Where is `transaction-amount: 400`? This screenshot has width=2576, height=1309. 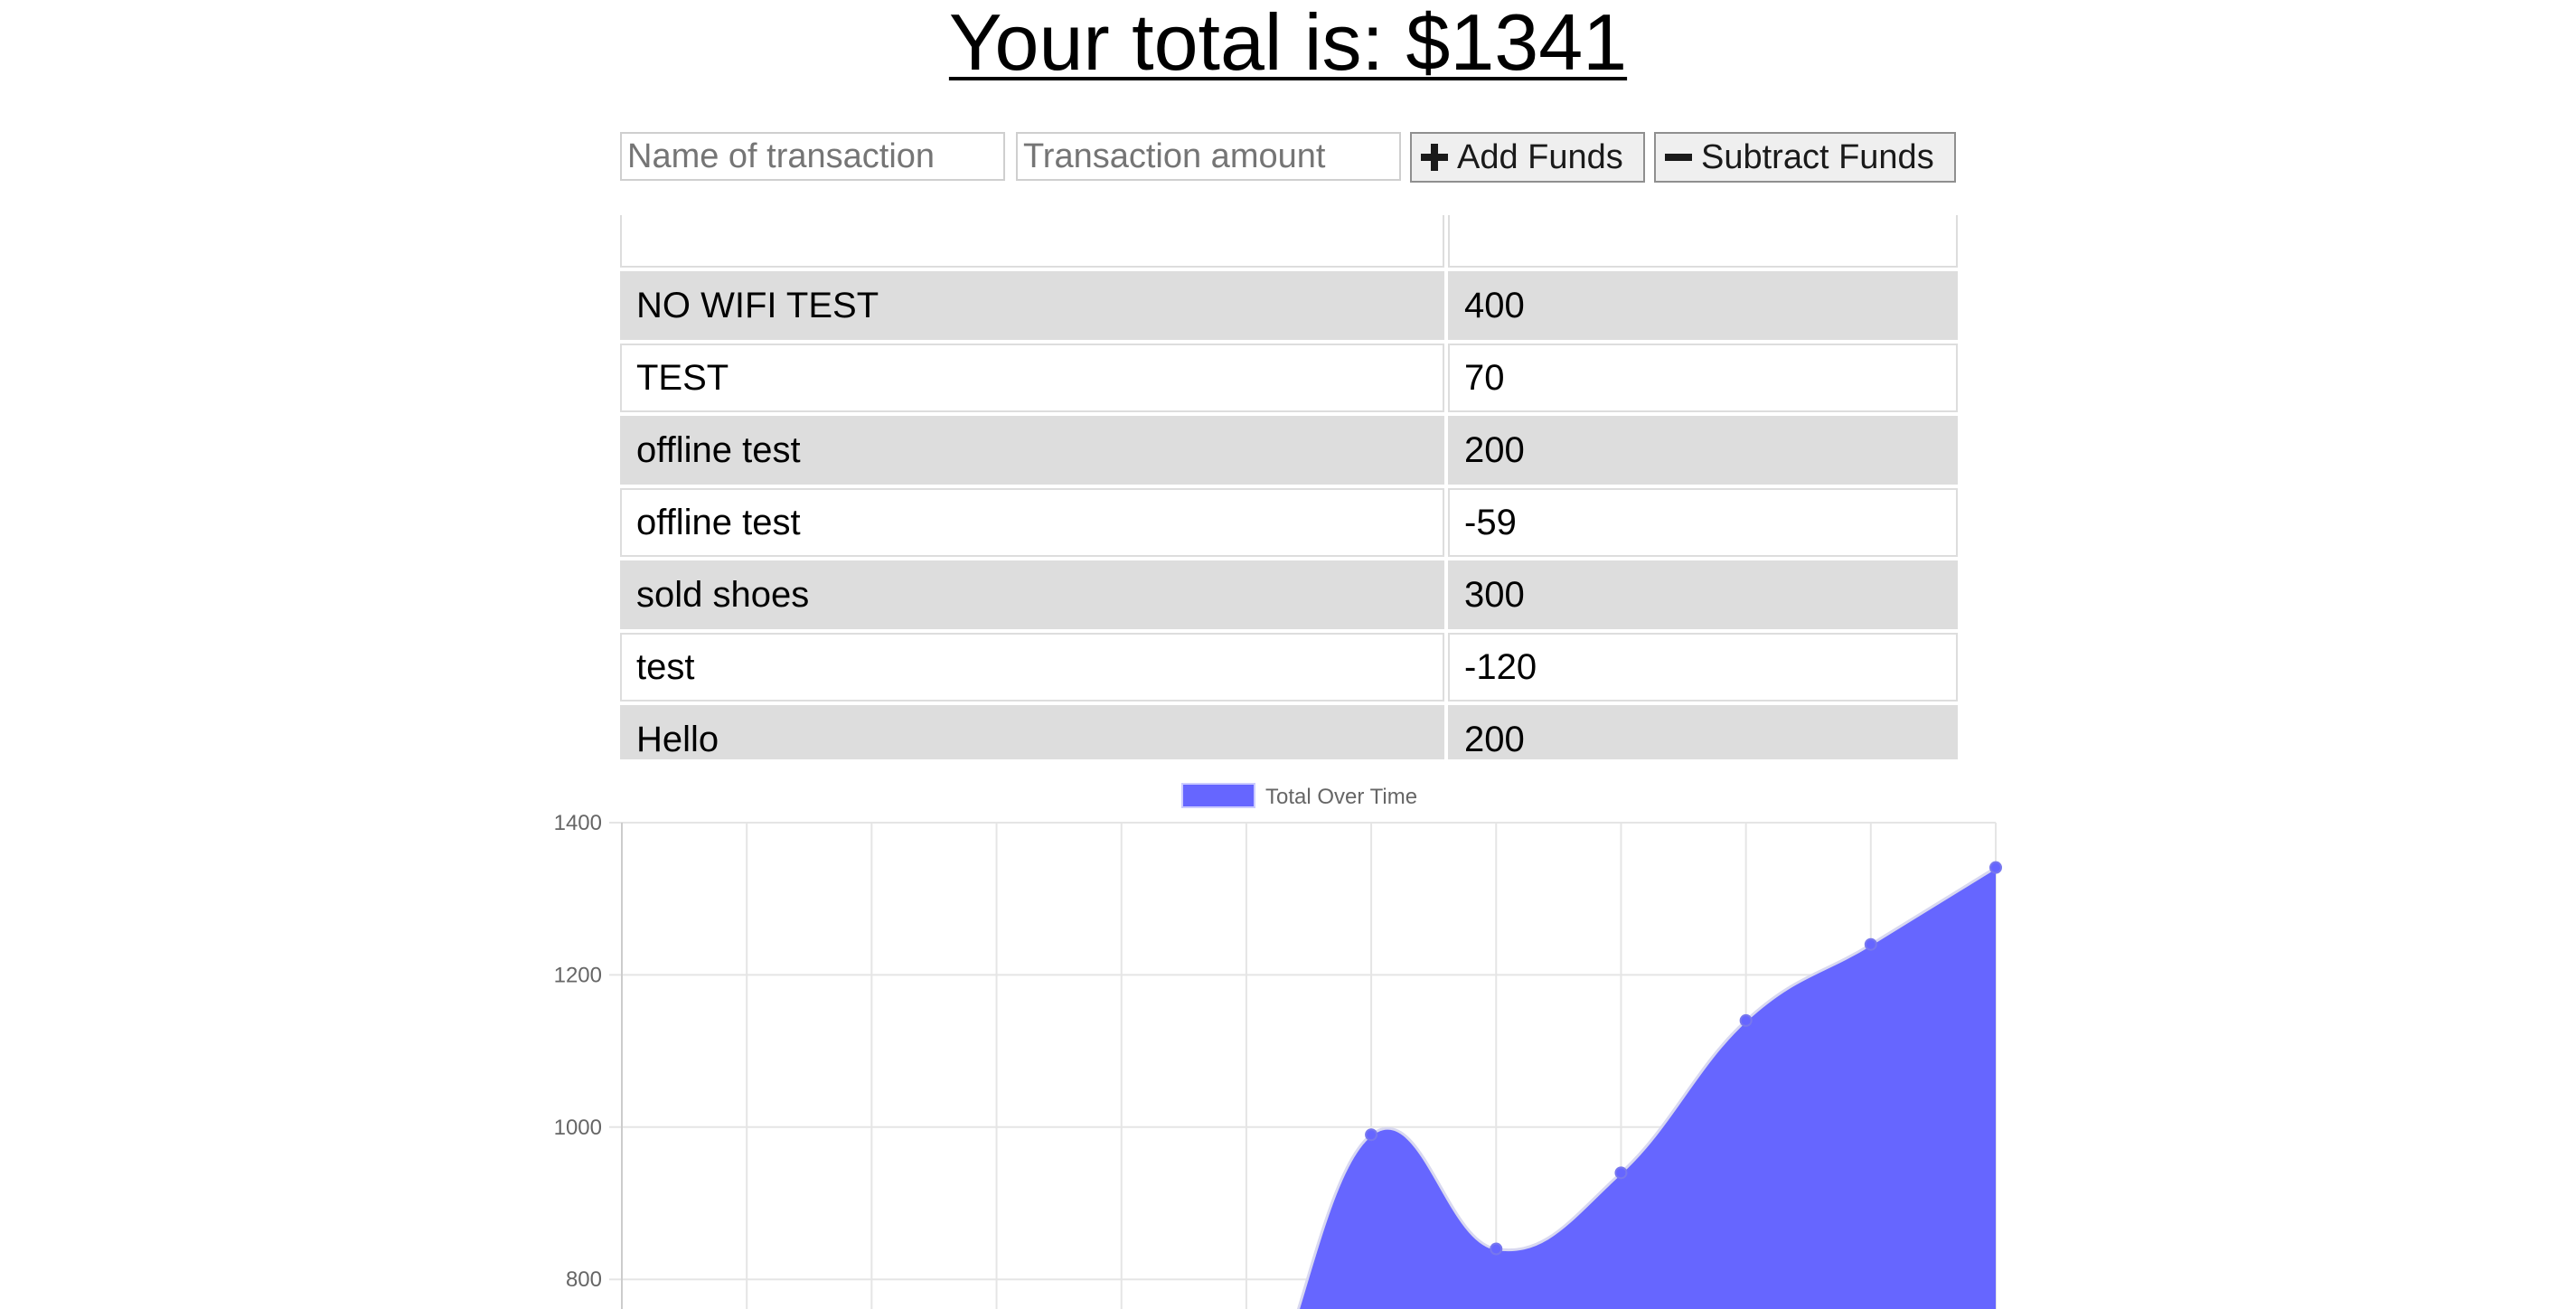
transaction-amount: 400 is located at coordinates (1703, 306).